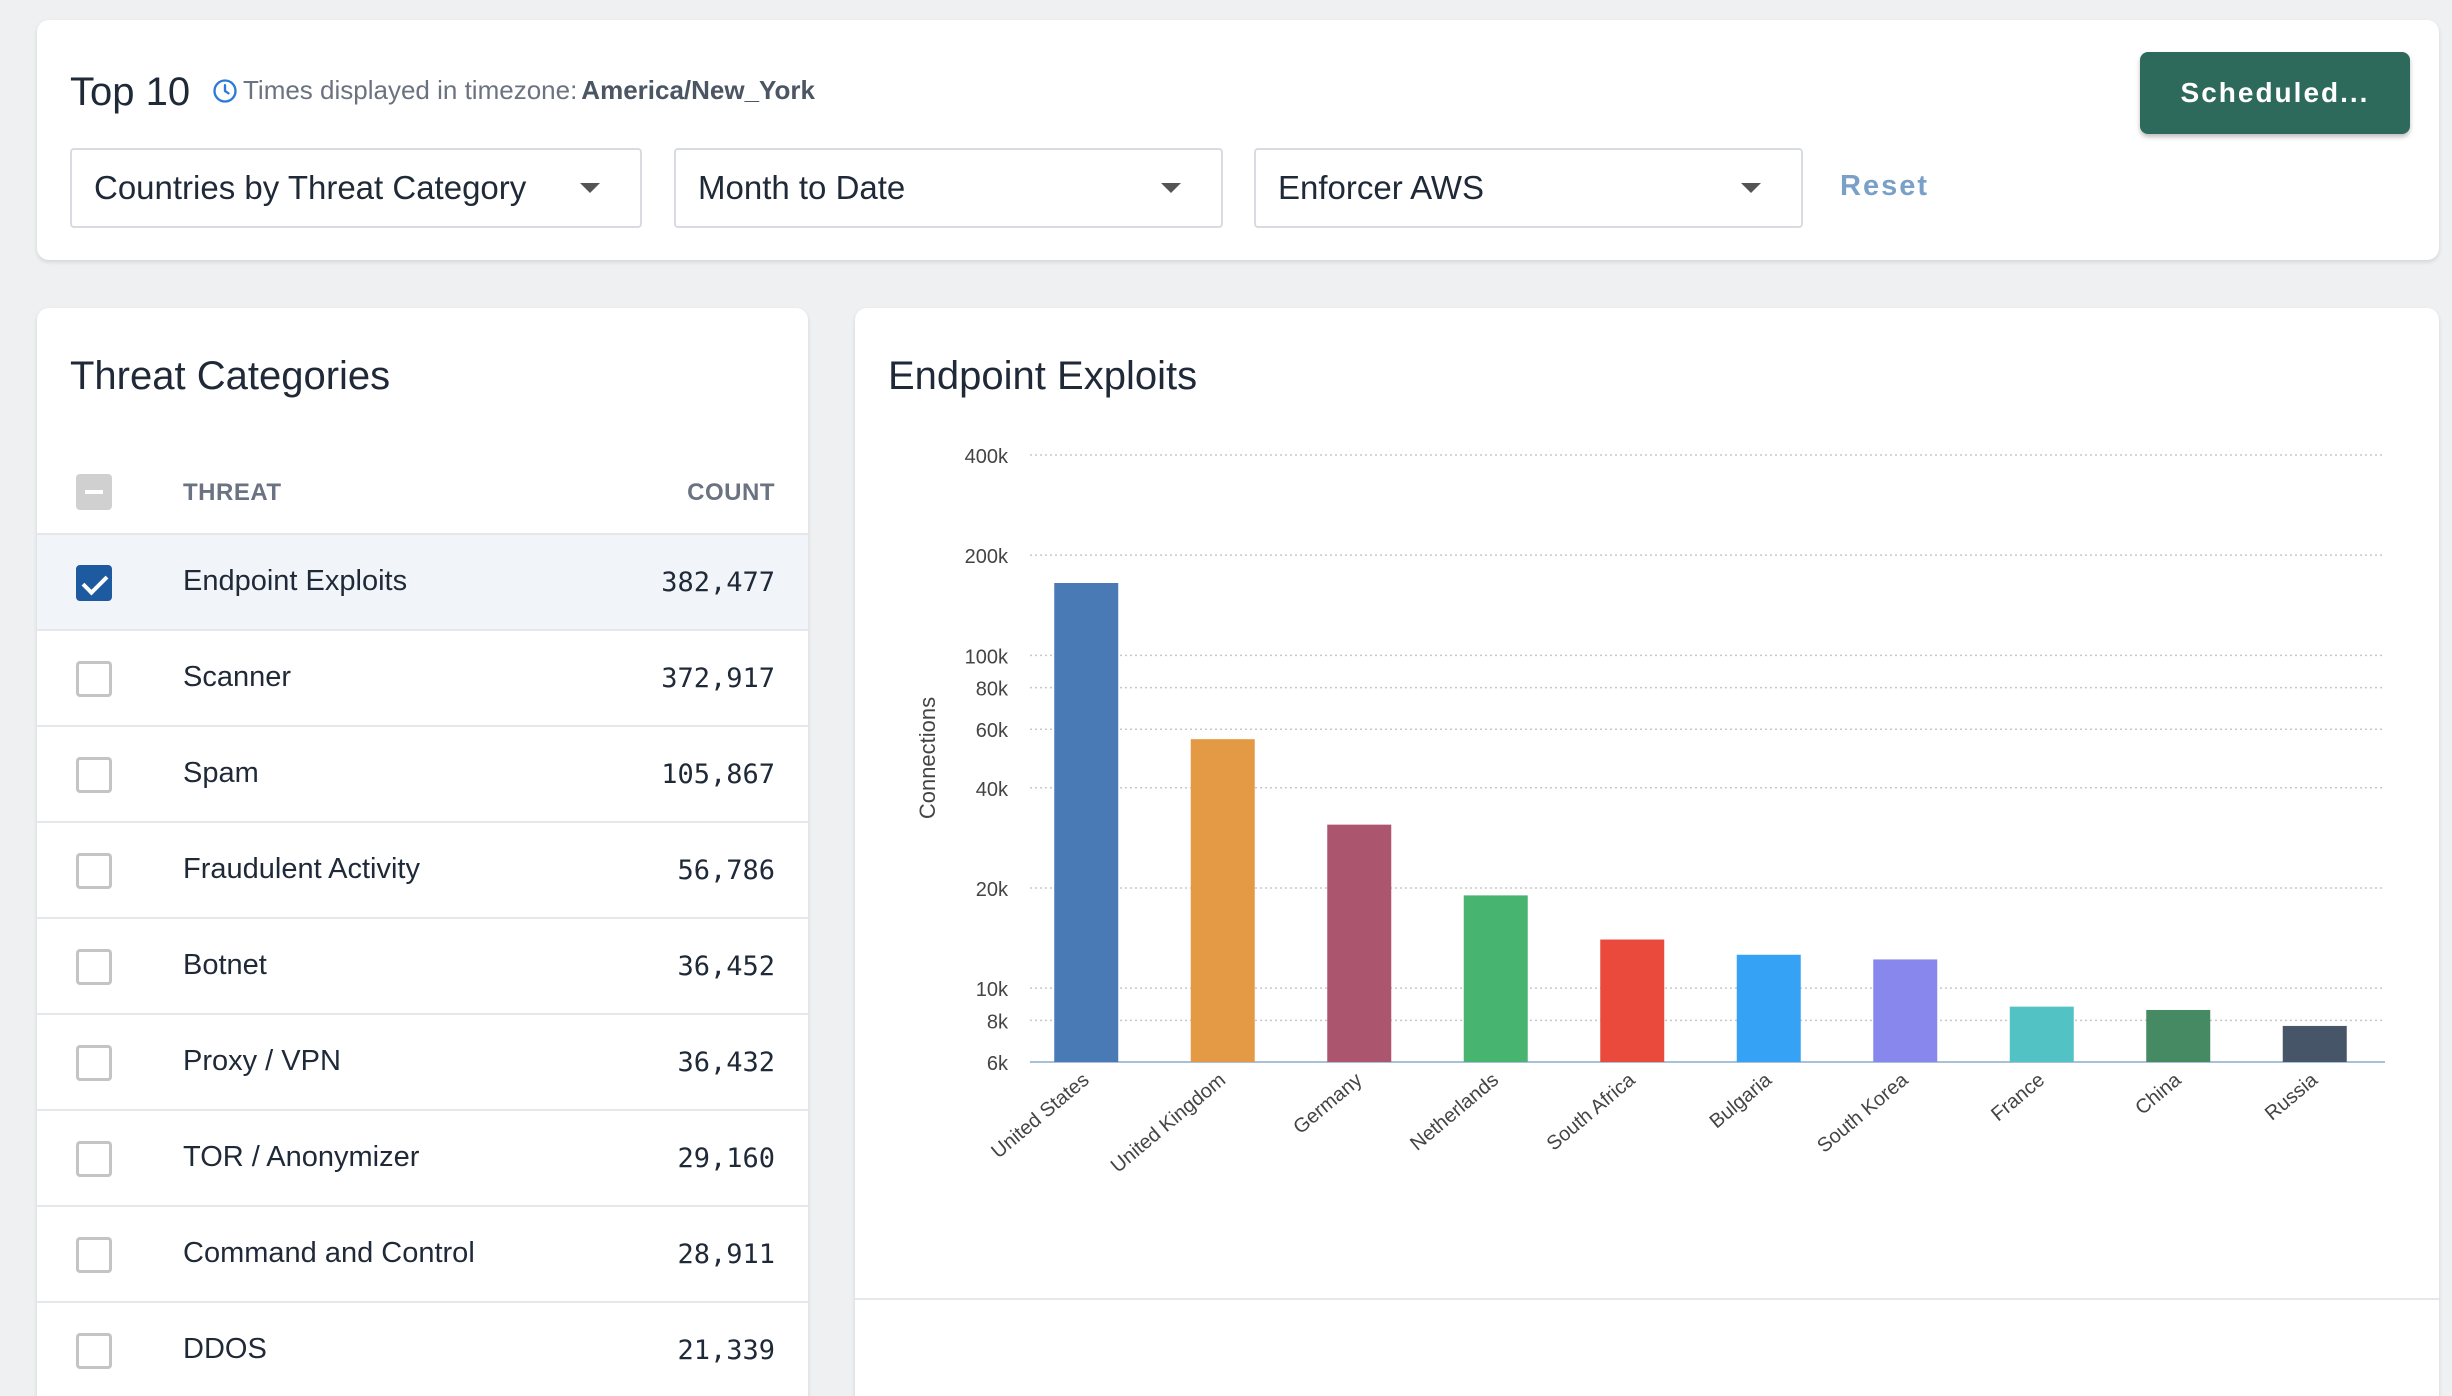  Describe the element at coordinates (948, 188) in the screenshot. I see `date-range-dropdown: Month to Date` at that location.